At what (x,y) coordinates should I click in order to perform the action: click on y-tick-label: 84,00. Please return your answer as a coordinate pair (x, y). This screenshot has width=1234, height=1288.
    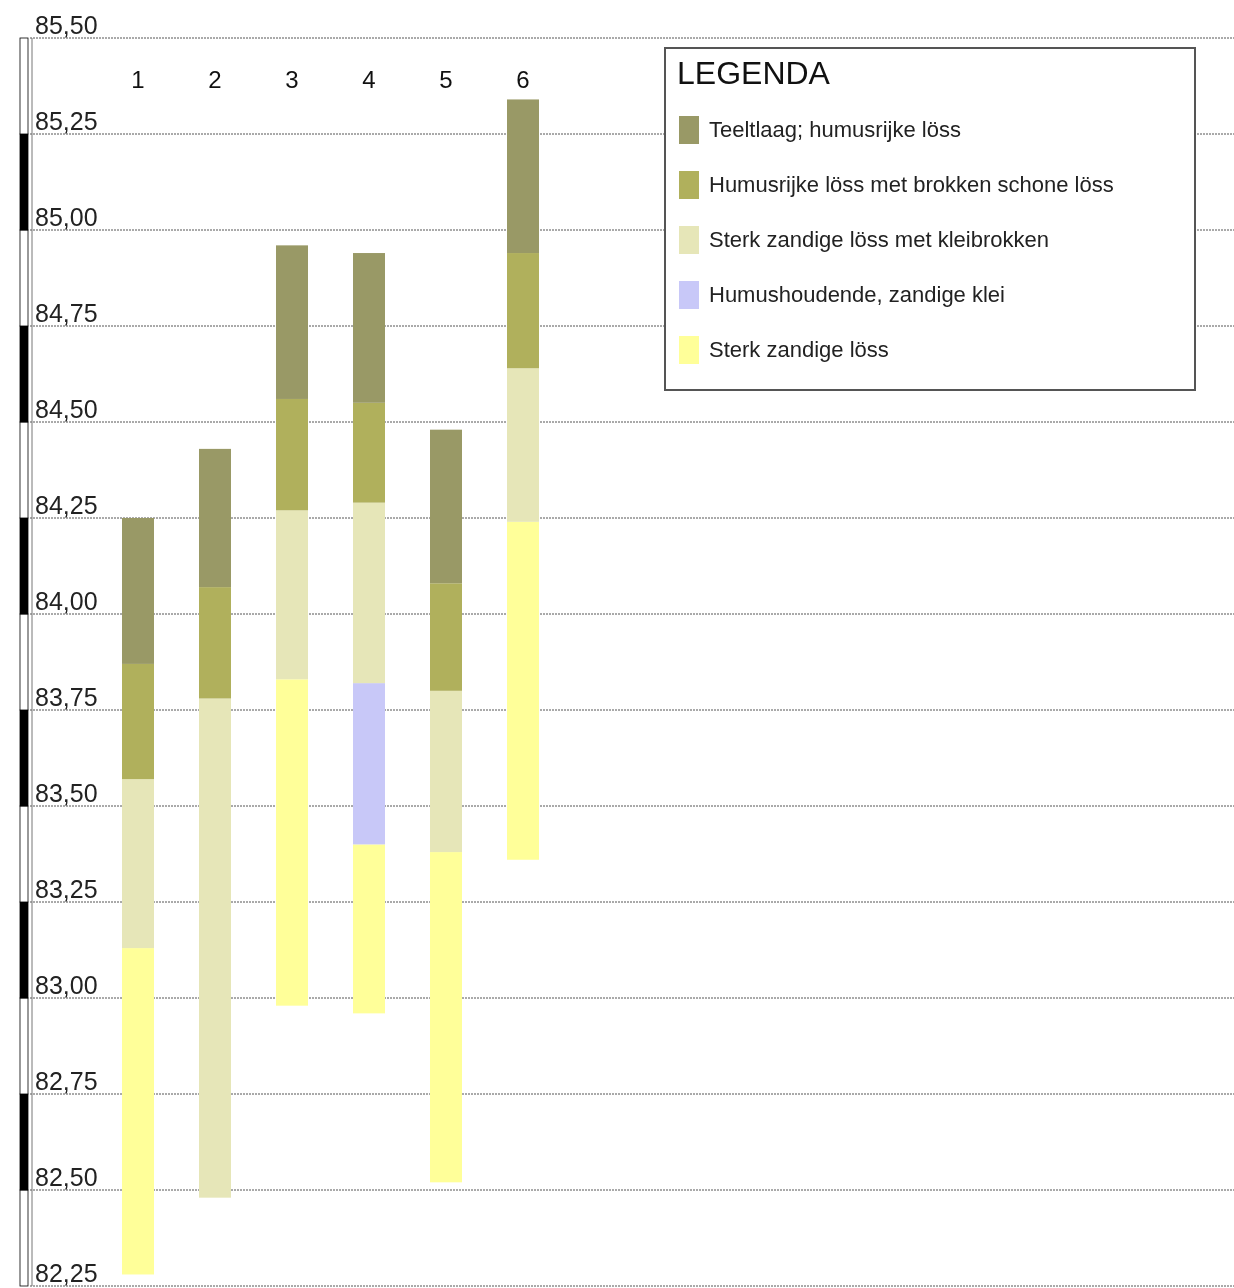
    Looking at the image, I should click on (66, 601).